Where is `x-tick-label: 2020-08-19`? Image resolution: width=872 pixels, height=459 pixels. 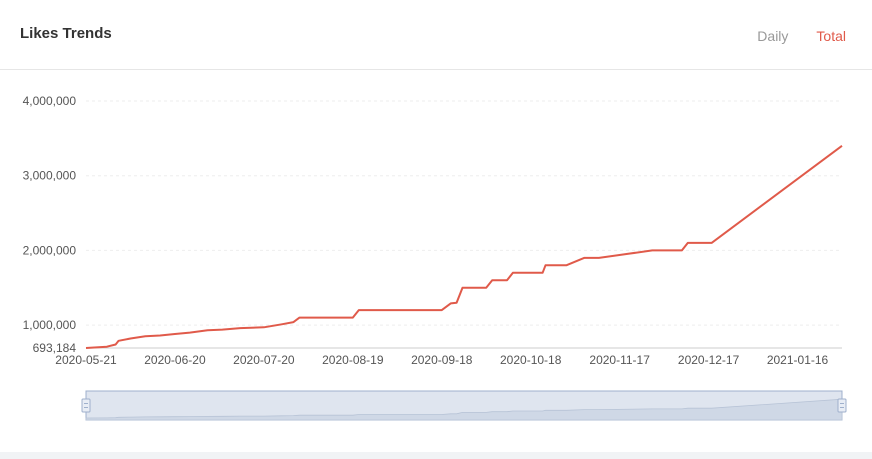
x-tick-label: 2020-08-19 is located at coordinates (353, 360).